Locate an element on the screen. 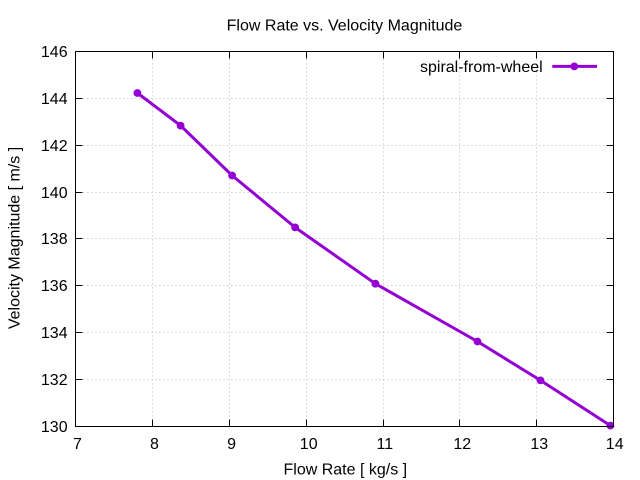 The image size is (640, 480). svg-text: Flow Rate [ kg/s ] is located at coordinates (346, 470).